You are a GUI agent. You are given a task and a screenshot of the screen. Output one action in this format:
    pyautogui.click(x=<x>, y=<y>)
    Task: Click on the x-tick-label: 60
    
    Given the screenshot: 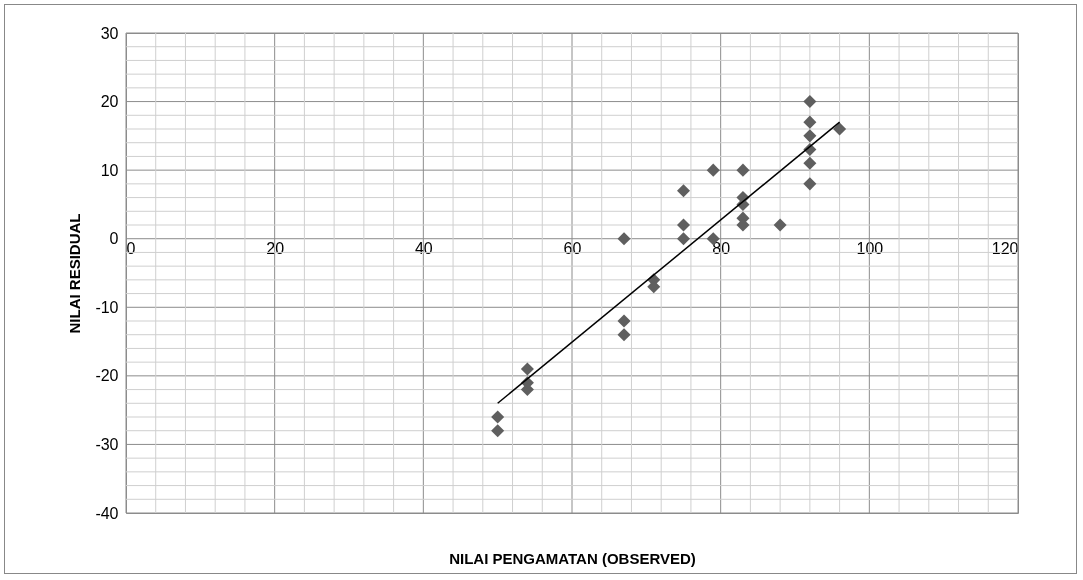 What is the action you would take?
    pyautogui.click(x=572, y=249)
    